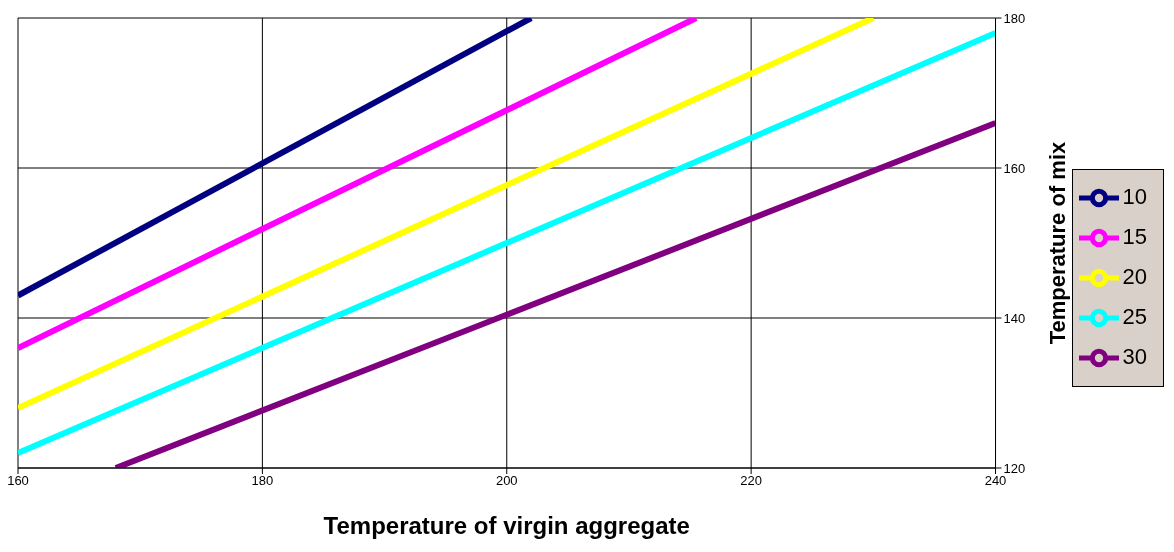  Describe the element at coordinates (1134, 196) in the screenshot. I see `legend-label: 10` at that location.